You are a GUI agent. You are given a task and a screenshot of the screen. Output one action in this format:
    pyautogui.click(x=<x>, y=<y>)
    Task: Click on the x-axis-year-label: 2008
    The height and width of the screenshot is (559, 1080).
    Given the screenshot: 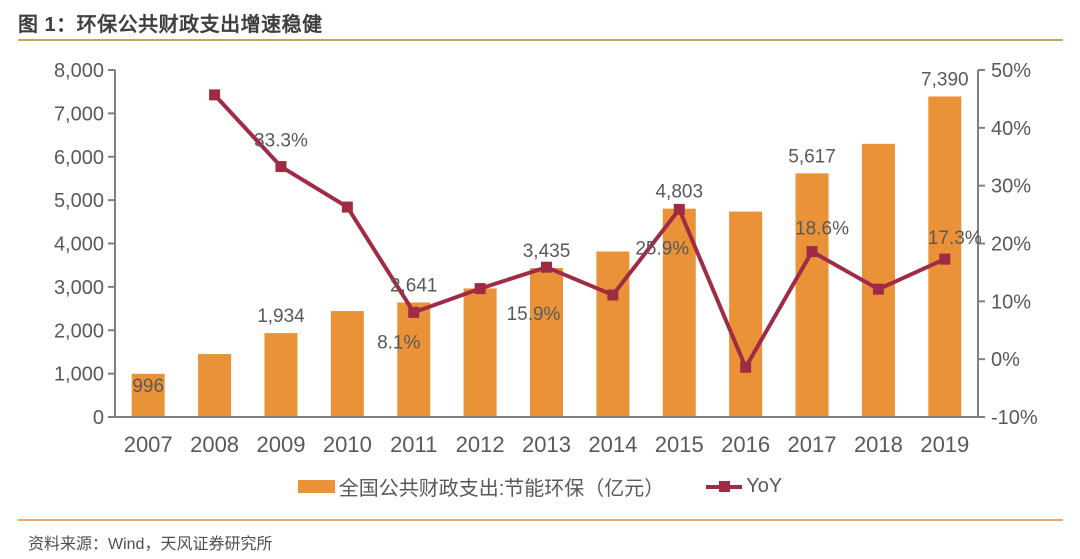 What is the action you would take?
    pyautogui.click(x=214, y=444)
    